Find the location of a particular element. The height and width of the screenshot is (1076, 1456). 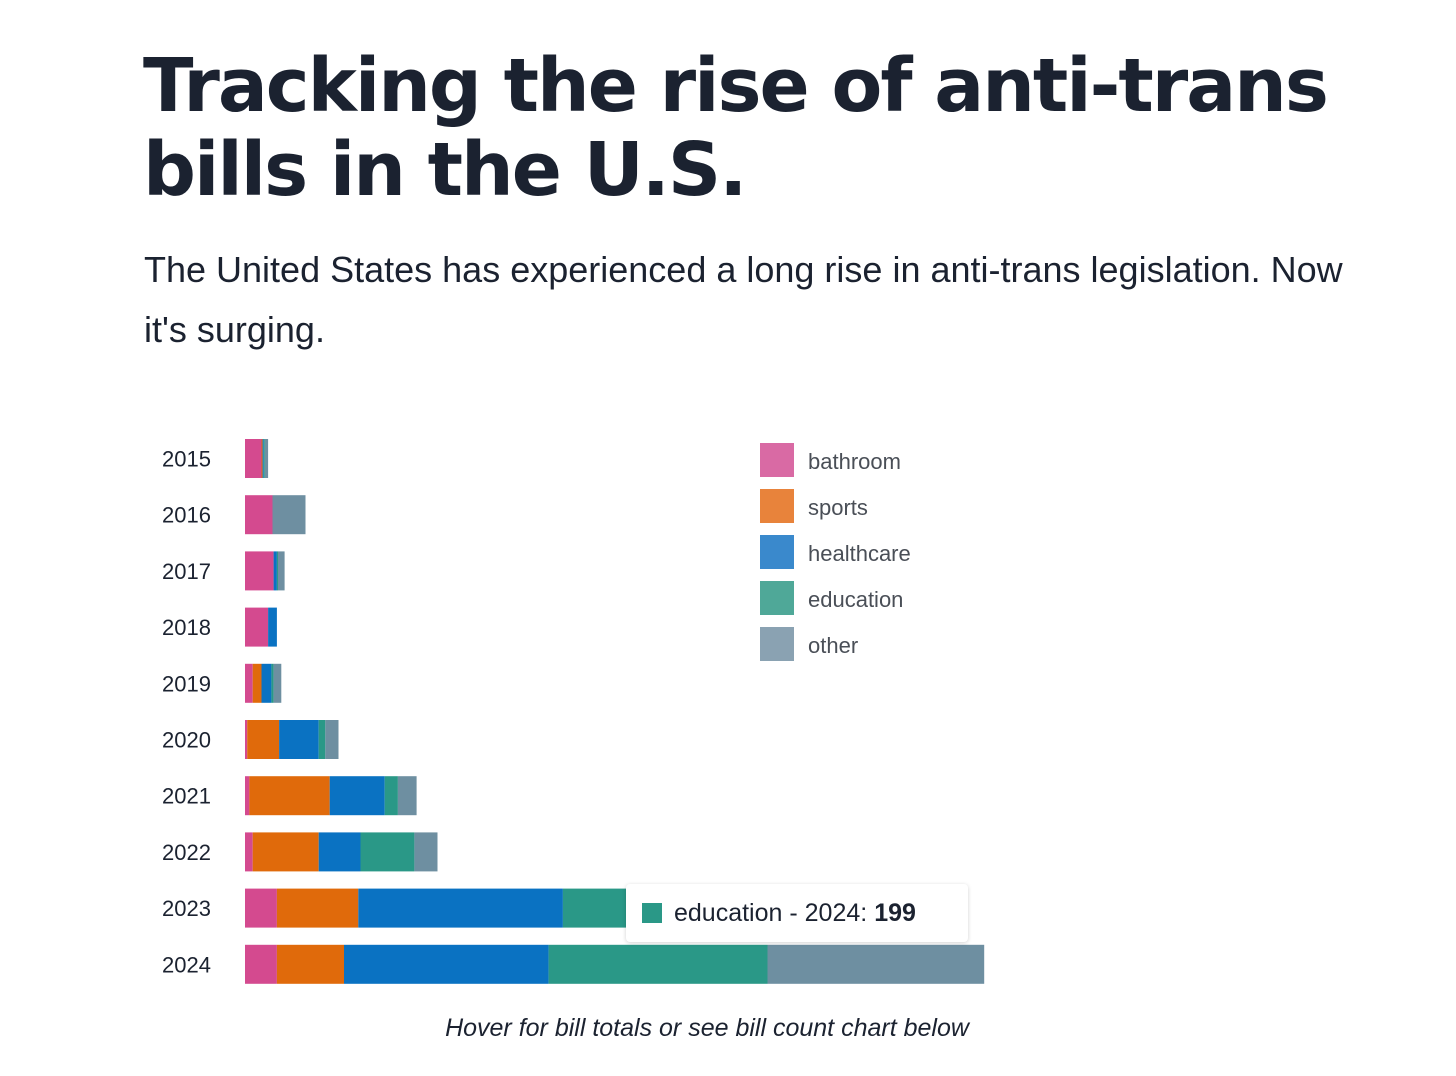

bar-healthcare-2018 is located at coordinates (272, 627).